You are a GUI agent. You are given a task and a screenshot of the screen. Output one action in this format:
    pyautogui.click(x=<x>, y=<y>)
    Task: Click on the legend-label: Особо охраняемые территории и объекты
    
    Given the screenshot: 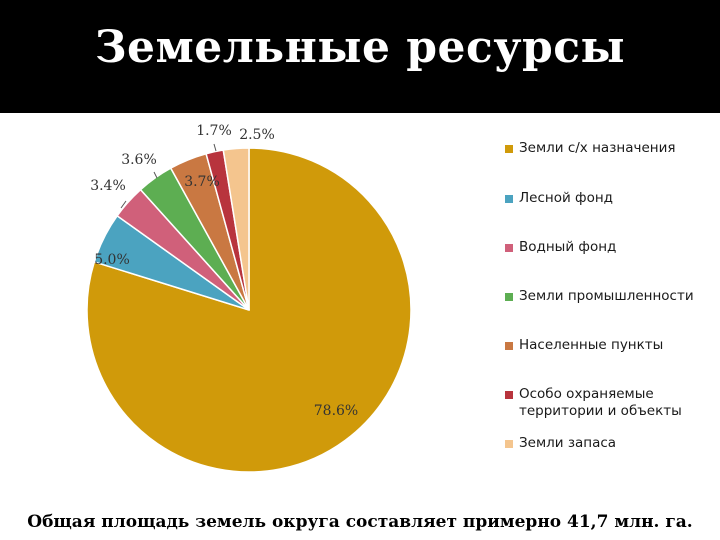 What is the action you would take?
    pyautogui.click(x=600, y=402)
    